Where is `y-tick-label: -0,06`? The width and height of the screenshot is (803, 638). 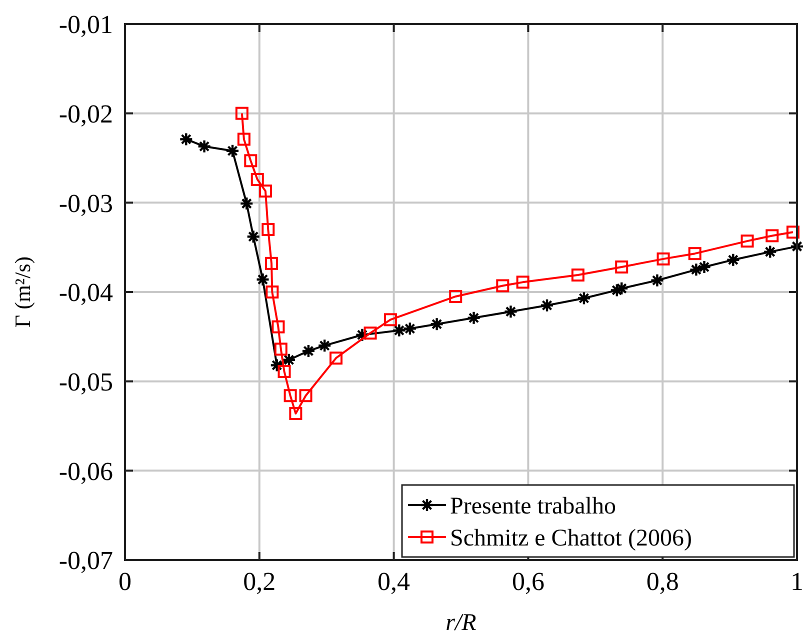 y-tick-label: -0,06 is located at coordinates (85, 471).